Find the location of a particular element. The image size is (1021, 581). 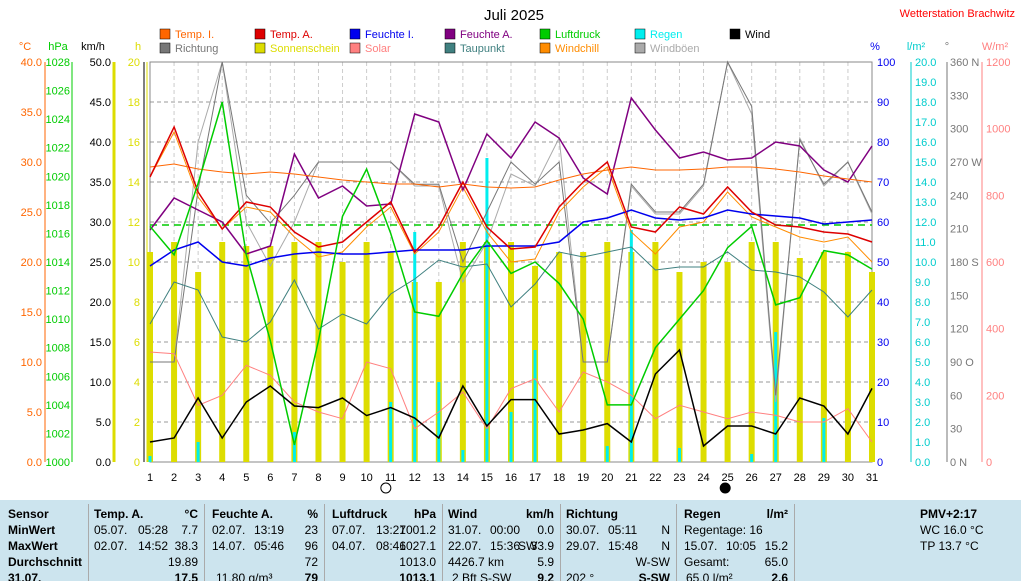

temp-max-time: 14:52 is located at coordinates (153, 546).